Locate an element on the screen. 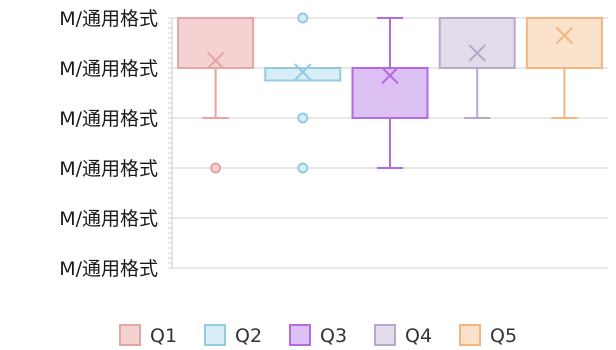  y-tick-label-5: M/通用格式 is located at coordinates (108, 269).